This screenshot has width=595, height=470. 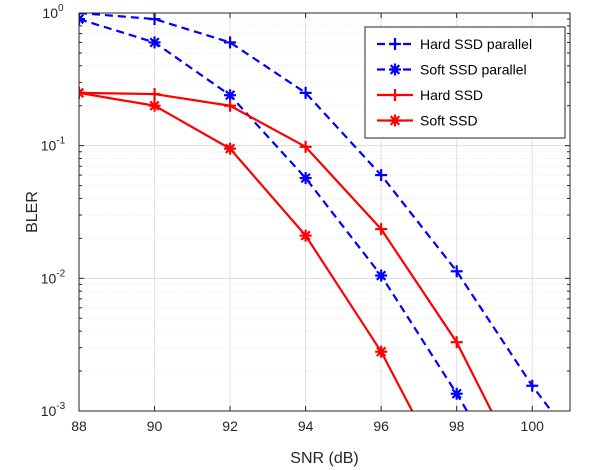 What do you see at coordinates (449, 121) in the screenshot?
I see `legend-label: Soft SSD` at bounding box center [449, 121].